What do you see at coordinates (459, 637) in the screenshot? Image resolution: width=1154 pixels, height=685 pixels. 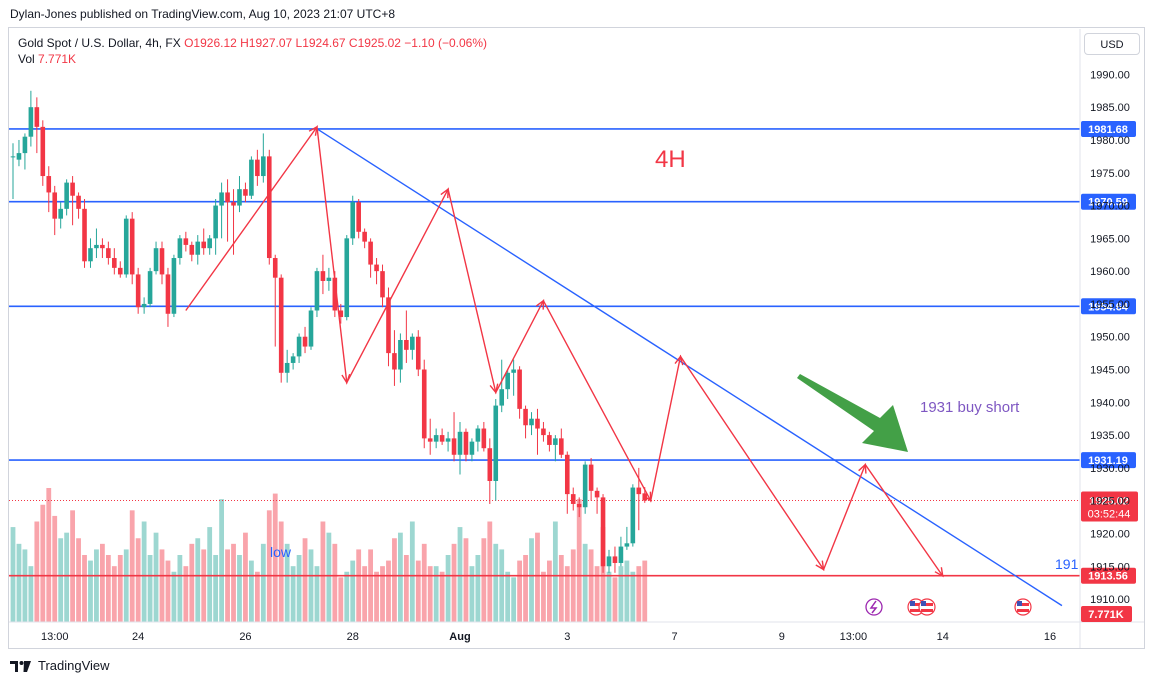 I see `x-tick-label: Aug` at bounding box center [459, 637].